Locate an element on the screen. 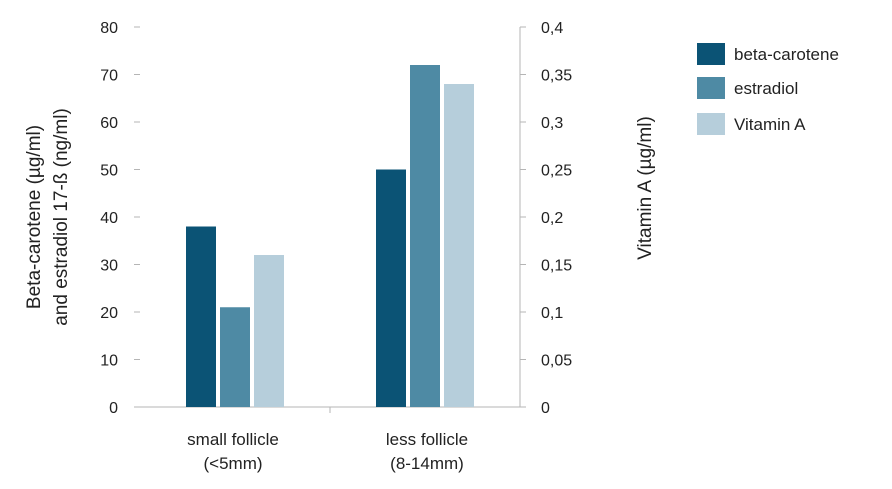 The image size is (892, 489). y-left-axis-title-line: and estradiol 17-ß (ng/ml) is located at coordinates (61, 217).